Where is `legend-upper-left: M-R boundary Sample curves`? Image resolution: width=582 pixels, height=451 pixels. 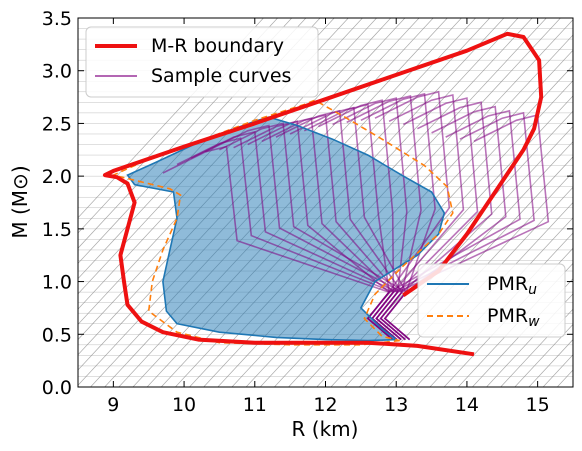
legend-upper-left: M-R boundary Sample curves is located at coordinates (202, 62).